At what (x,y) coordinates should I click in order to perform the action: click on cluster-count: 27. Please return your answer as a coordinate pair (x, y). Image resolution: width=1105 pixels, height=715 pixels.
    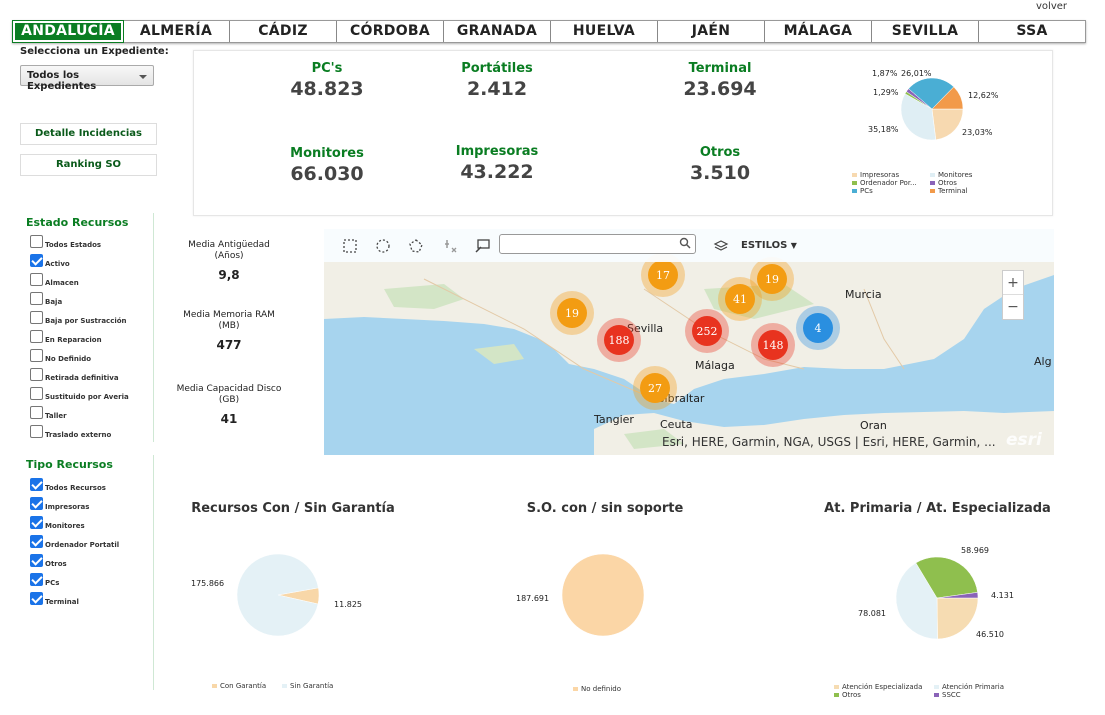
    Looking at the image, I should click on (655, 388).